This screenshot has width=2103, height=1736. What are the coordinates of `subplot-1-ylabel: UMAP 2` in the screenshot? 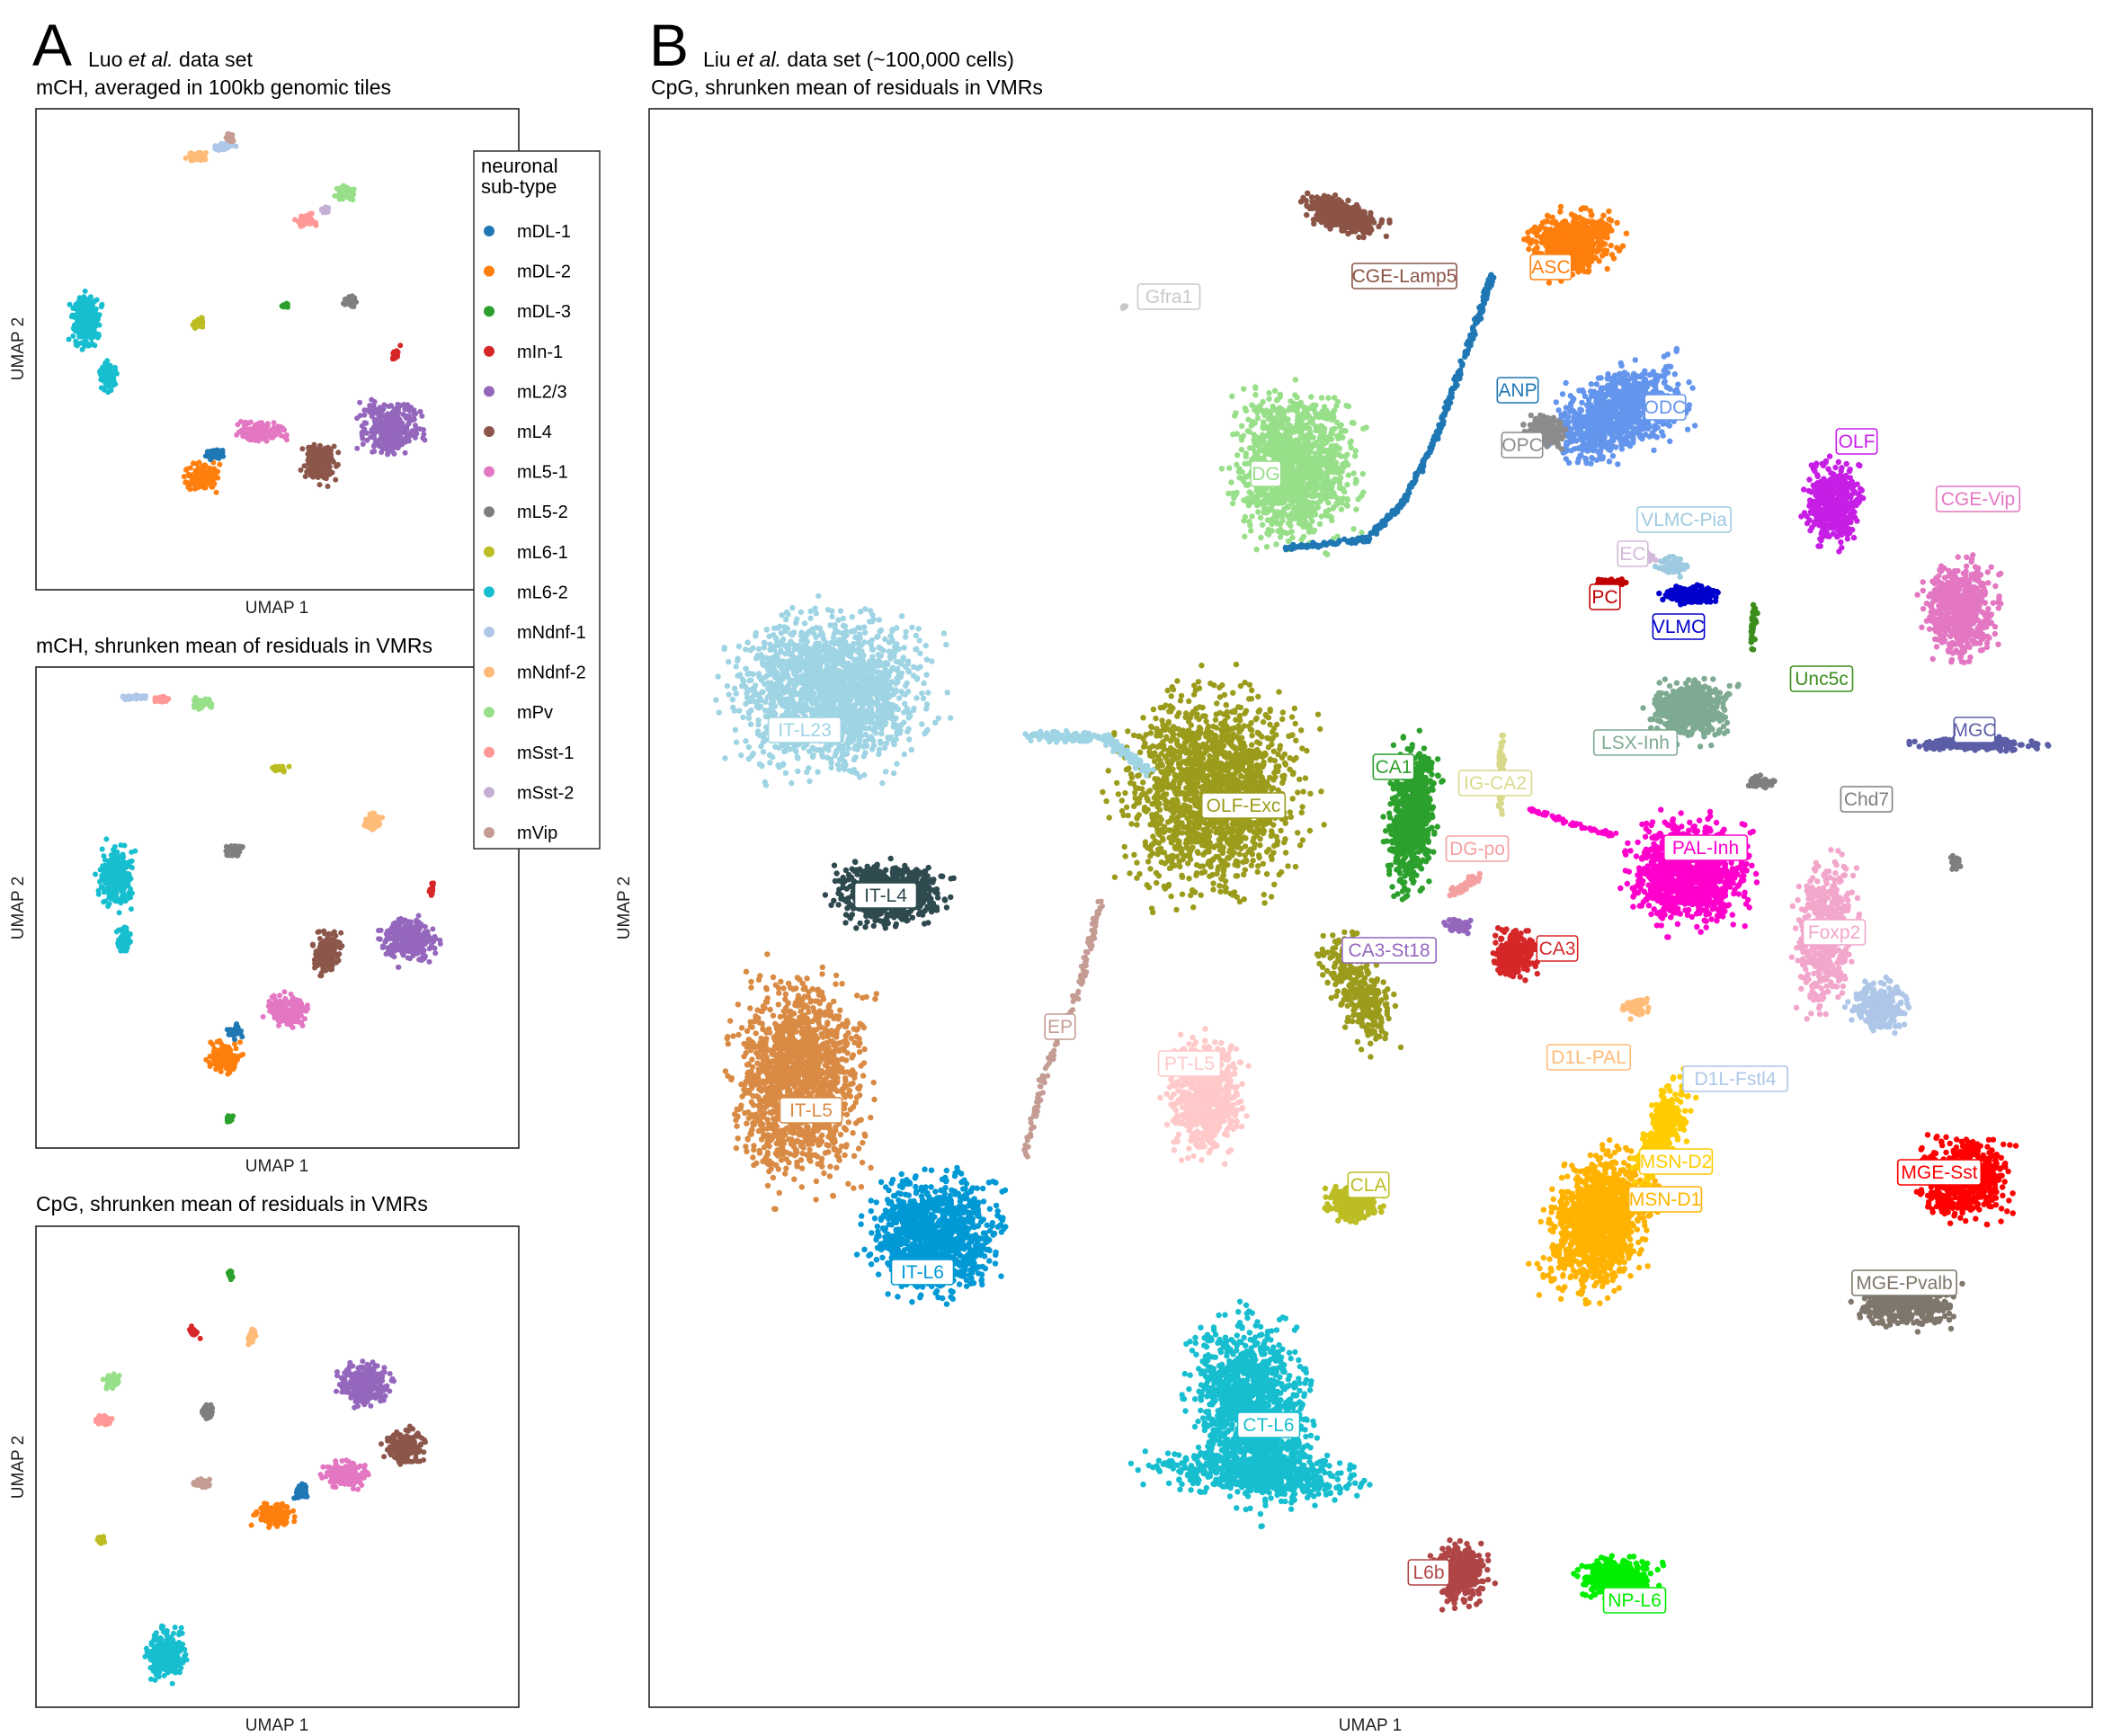 It's located at (18, 348).